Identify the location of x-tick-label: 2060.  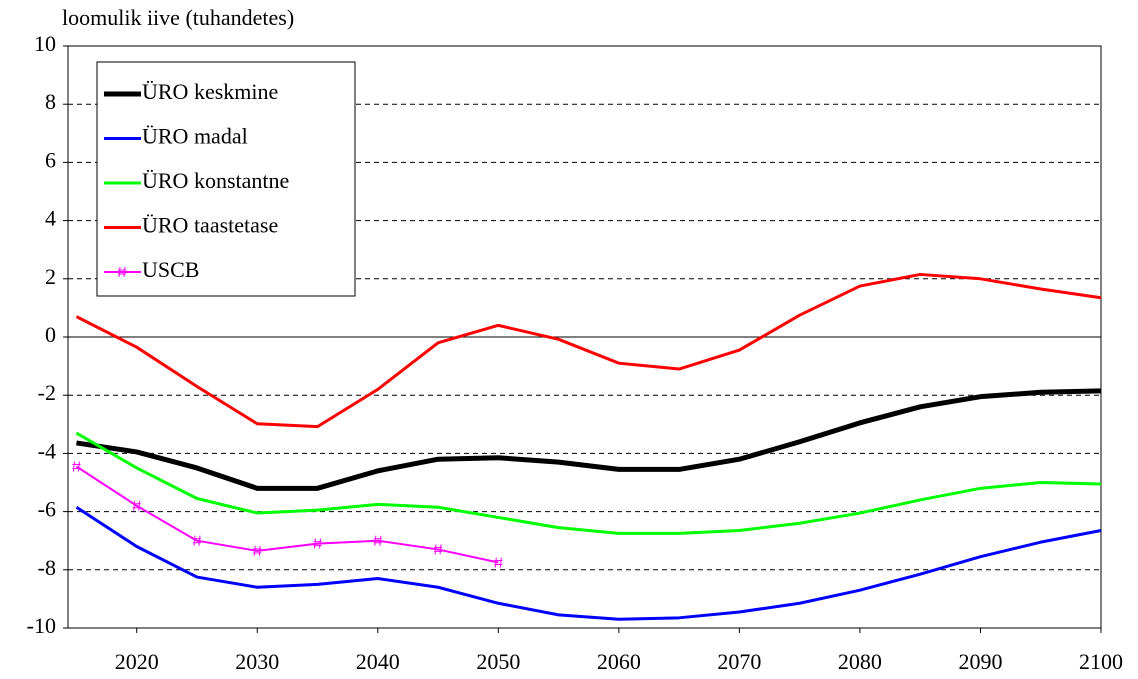
(619, 661).